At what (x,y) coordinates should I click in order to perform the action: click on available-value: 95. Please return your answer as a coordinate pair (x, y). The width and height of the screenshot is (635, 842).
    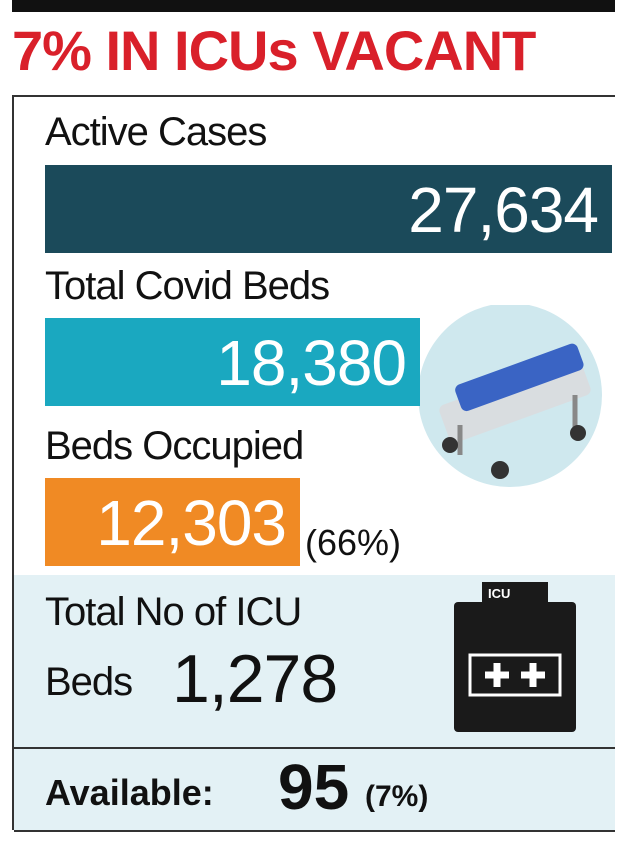
    Looking at the image, I should click on (314, 787).